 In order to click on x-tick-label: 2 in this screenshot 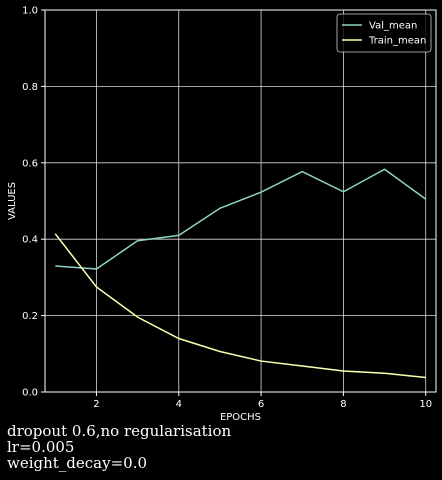, I will do `click(96, 404)`.